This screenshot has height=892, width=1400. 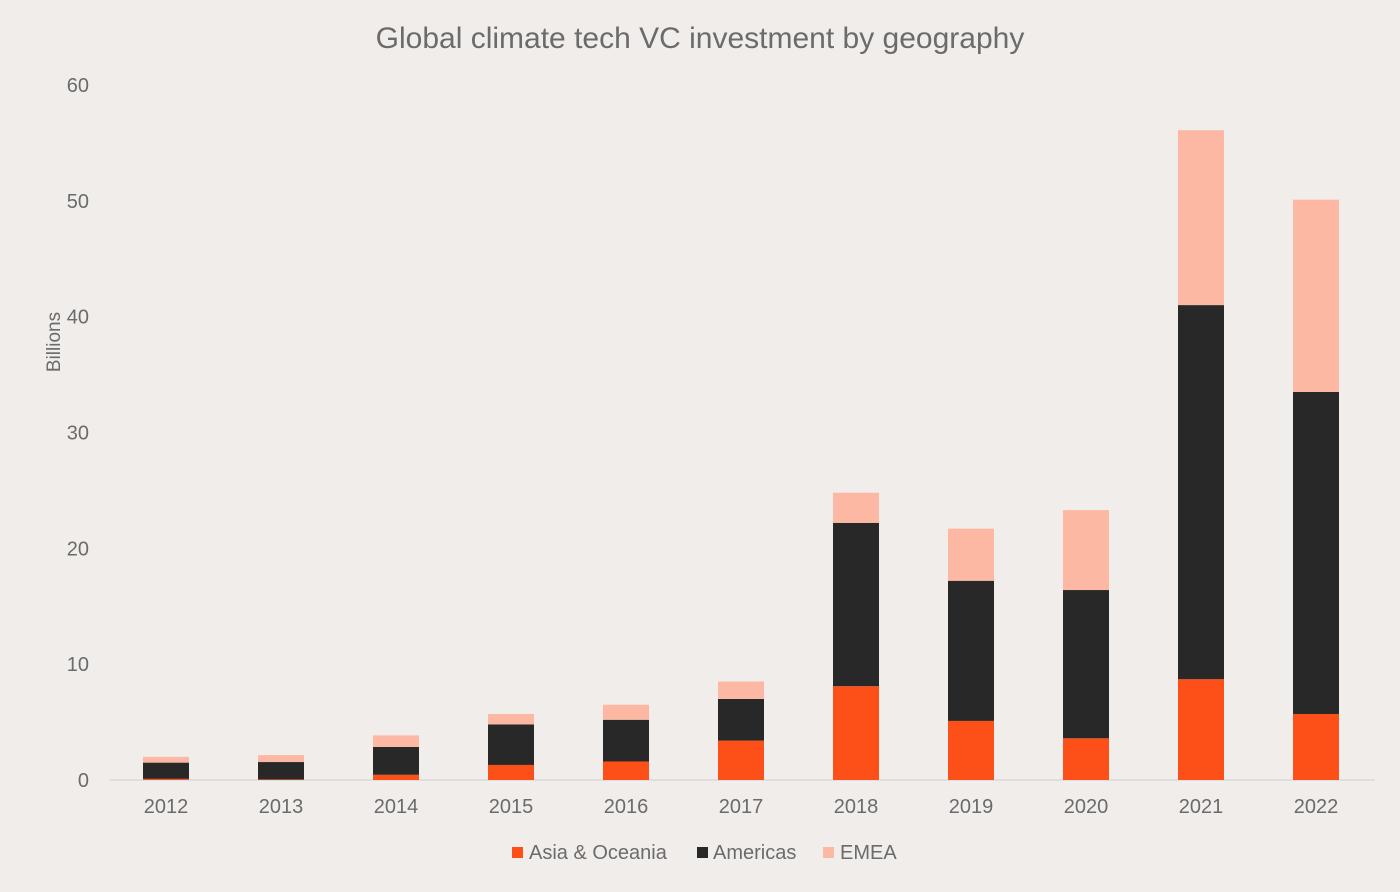 I want to click on y-tick-label: 50, so click(x=78, y=202).